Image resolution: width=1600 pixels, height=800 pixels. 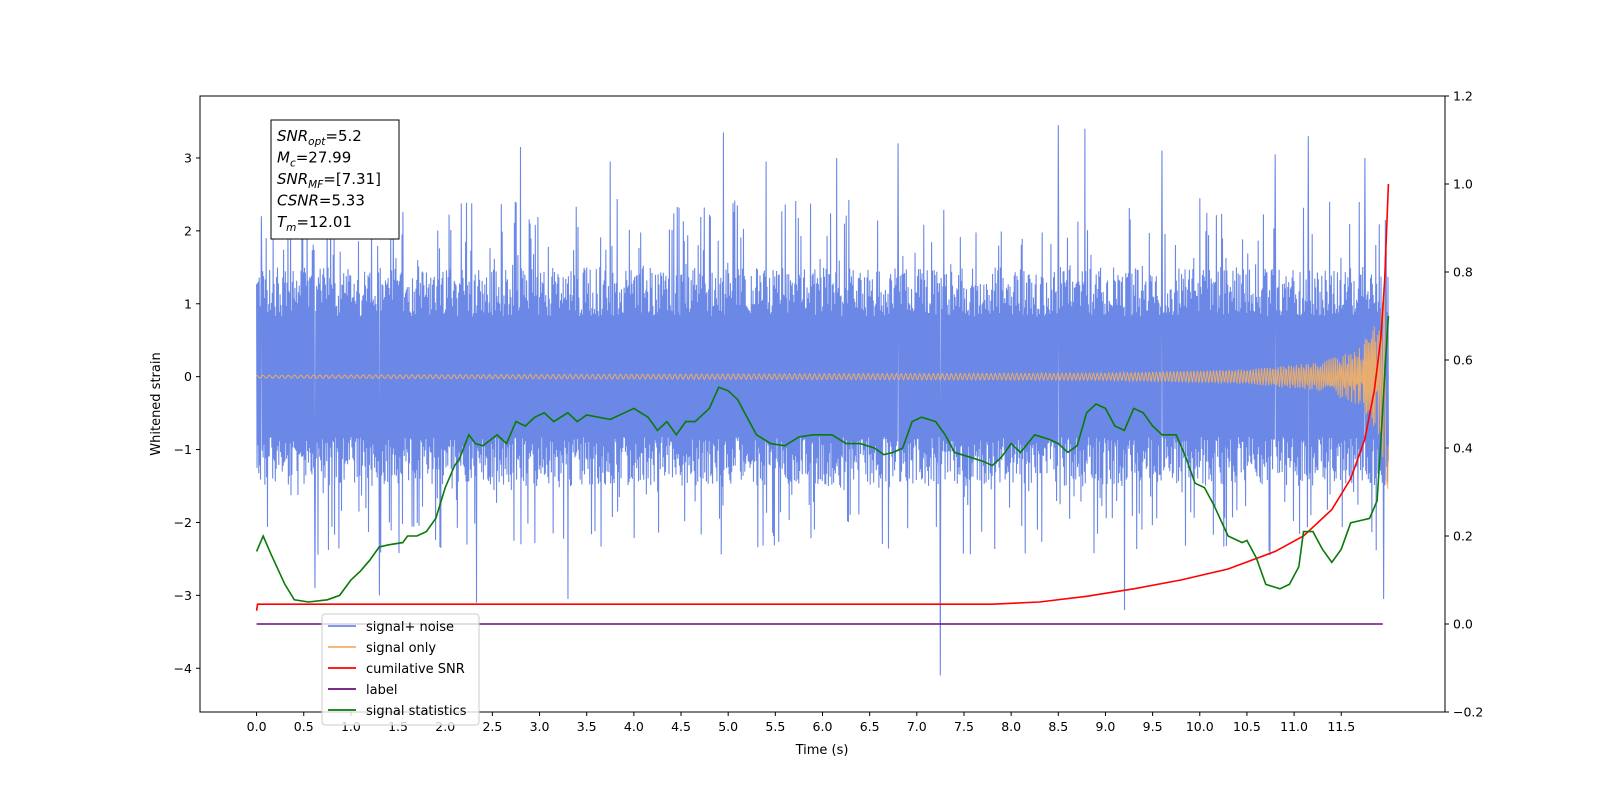 I want to click on y2-tick-label: 0.0, so click(x=1463, y=624).